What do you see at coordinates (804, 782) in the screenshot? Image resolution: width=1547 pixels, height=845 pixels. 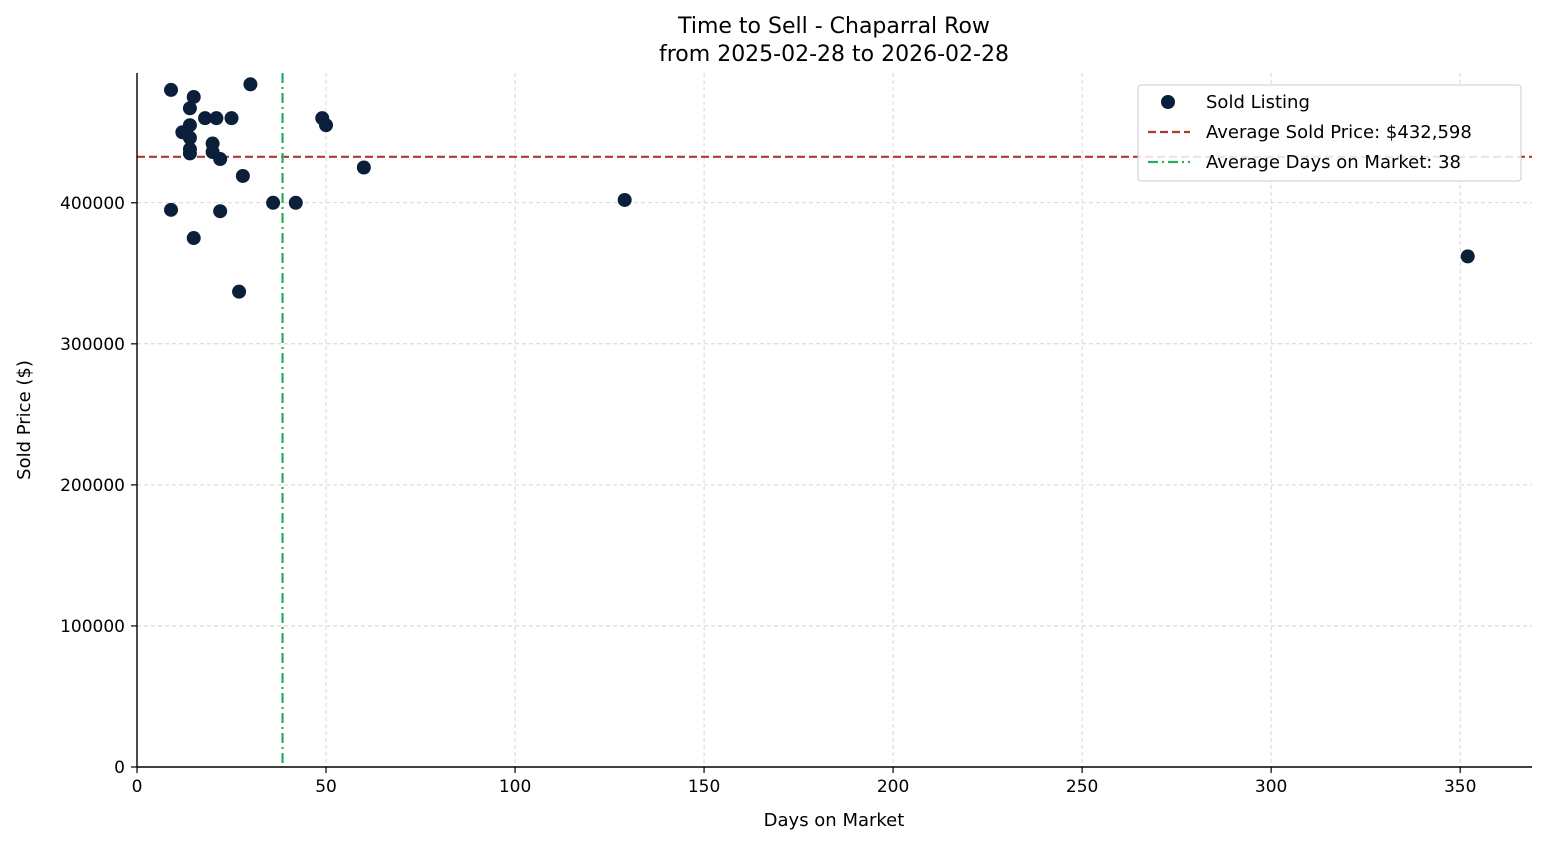 I see `x-axis-ticks: 0 50 100 150 200 250 300 350` at bounding box center [804, 782].